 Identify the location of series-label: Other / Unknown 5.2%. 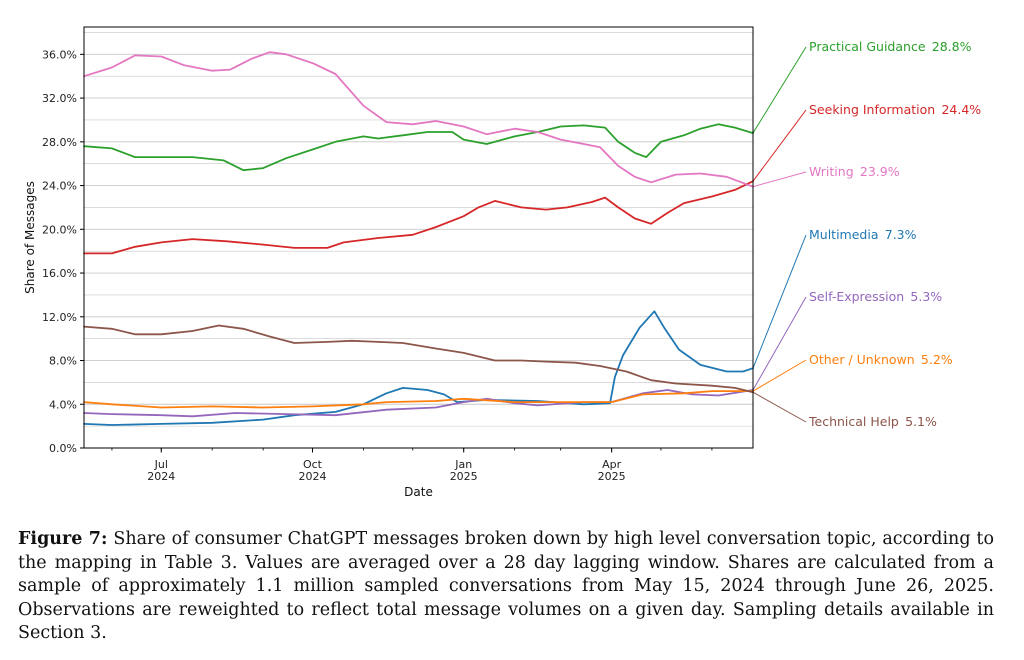
(881, 359).